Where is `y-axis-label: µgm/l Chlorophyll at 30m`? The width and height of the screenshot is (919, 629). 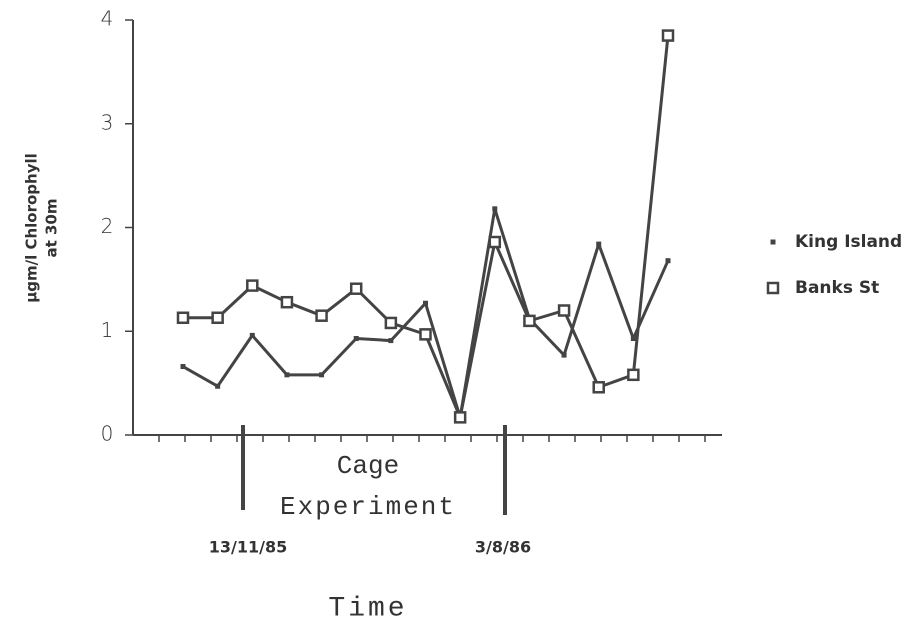
y-axis-label: µgm/l Chlorophyll at 30m is located at coordinates (42, 228).